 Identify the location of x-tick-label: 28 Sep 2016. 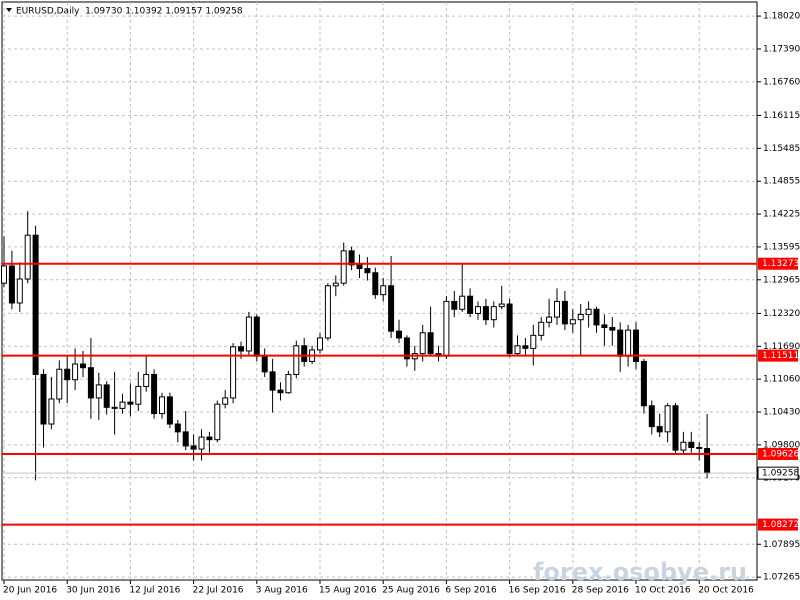
(600, 591).